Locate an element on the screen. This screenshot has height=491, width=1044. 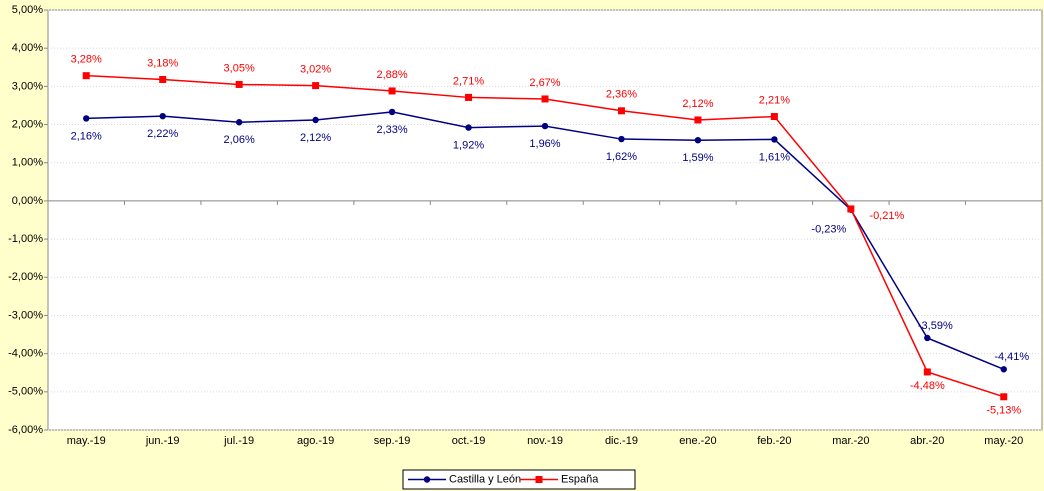
x-tick-label: feb.-20 is located at coordinates (774, 441).